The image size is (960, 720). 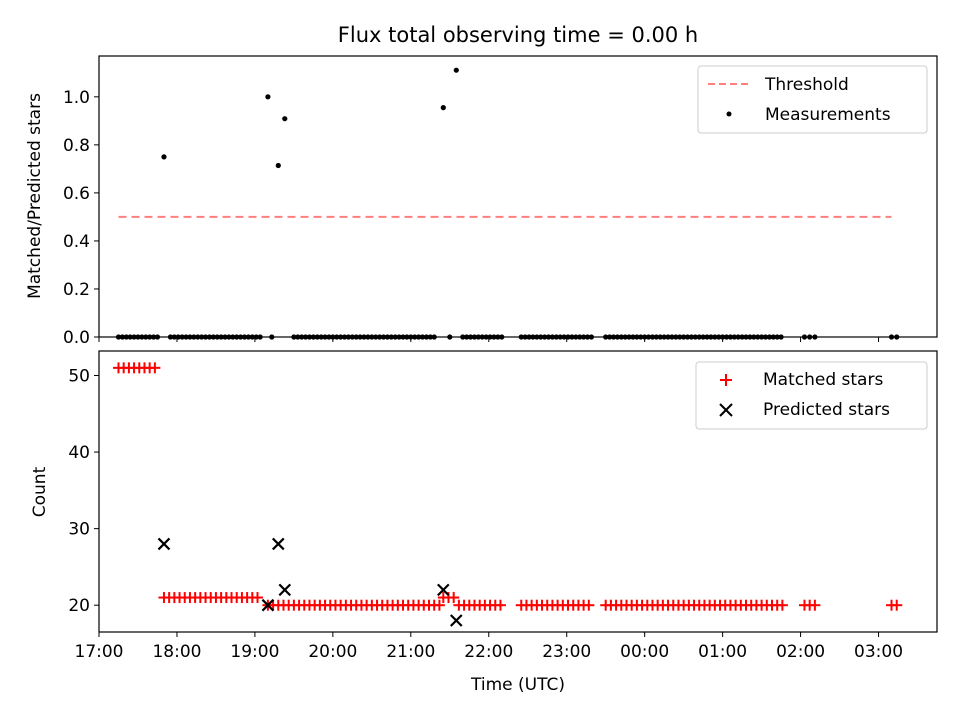 What do you see at coordinates (81, 218) in the screenshot?
I see `top-y-ticks: 0.0 0.2 0.4 0.6 0.8 1.0` at bounding box center [81, 218].